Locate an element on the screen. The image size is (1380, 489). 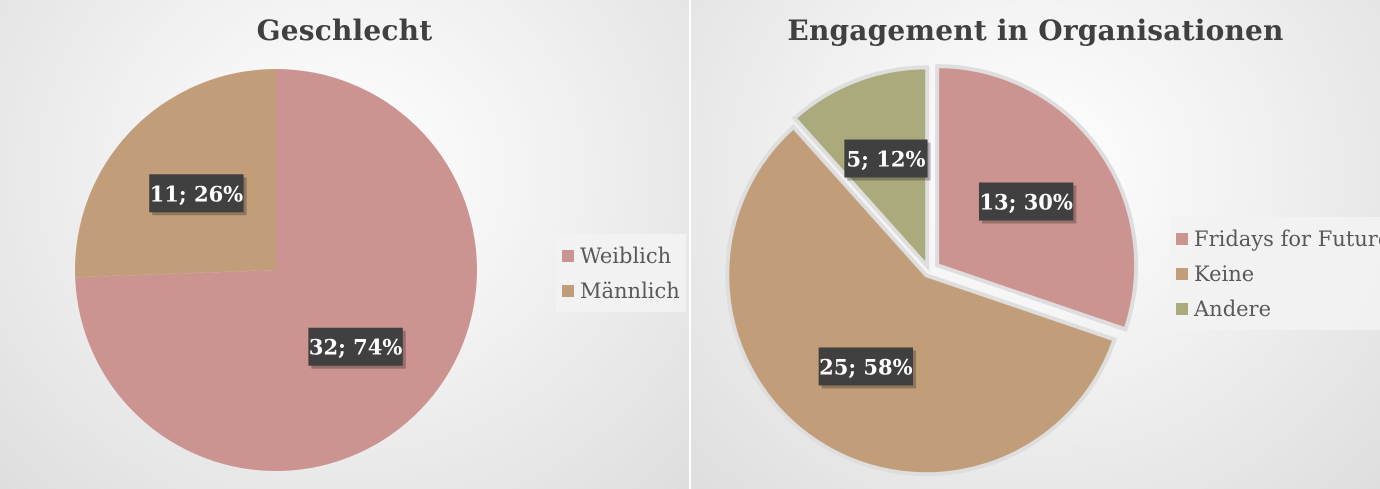
legend-label: Männlich is located at coordinates (630, 290).